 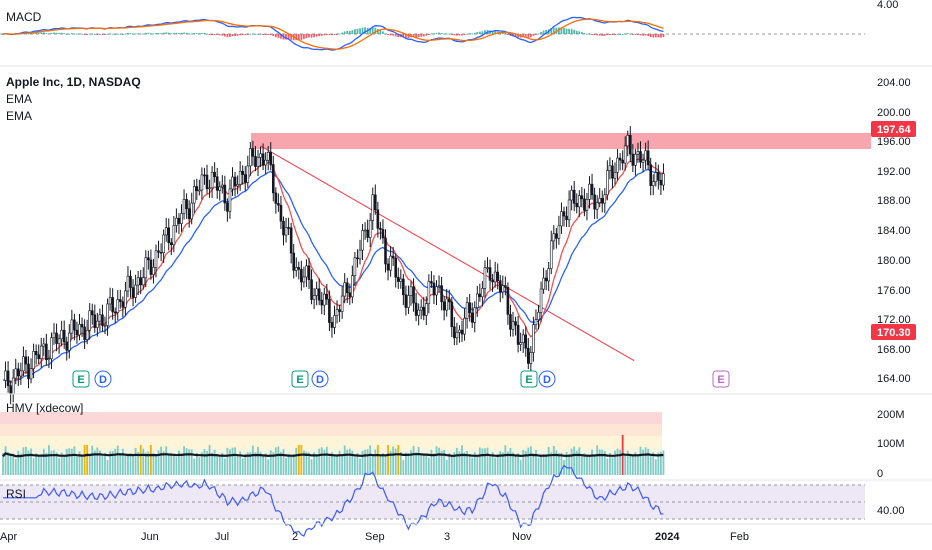 What do you see at coordinates (374, 537) in the screenshot?
I see `time-axis: Apr Jun Jul 2 Sep 3 Nov 2024 Feb` at bounding box center [374, 537].